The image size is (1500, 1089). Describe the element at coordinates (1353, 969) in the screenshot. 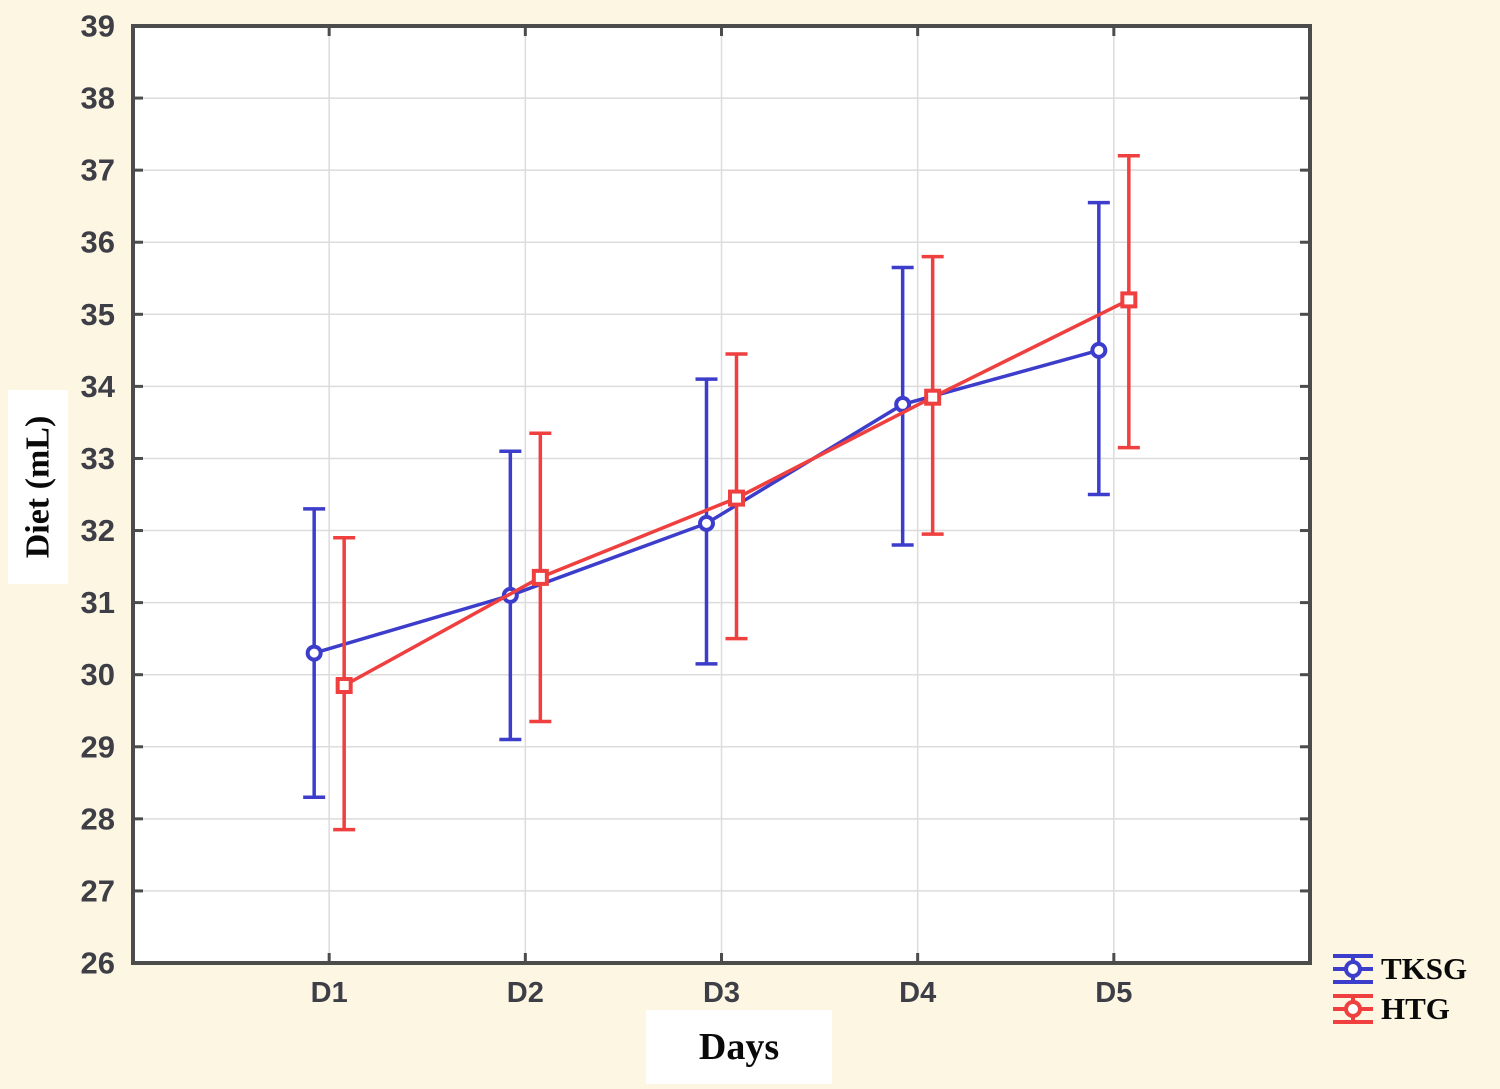

I see `errorbar-circle-icon` at that location.